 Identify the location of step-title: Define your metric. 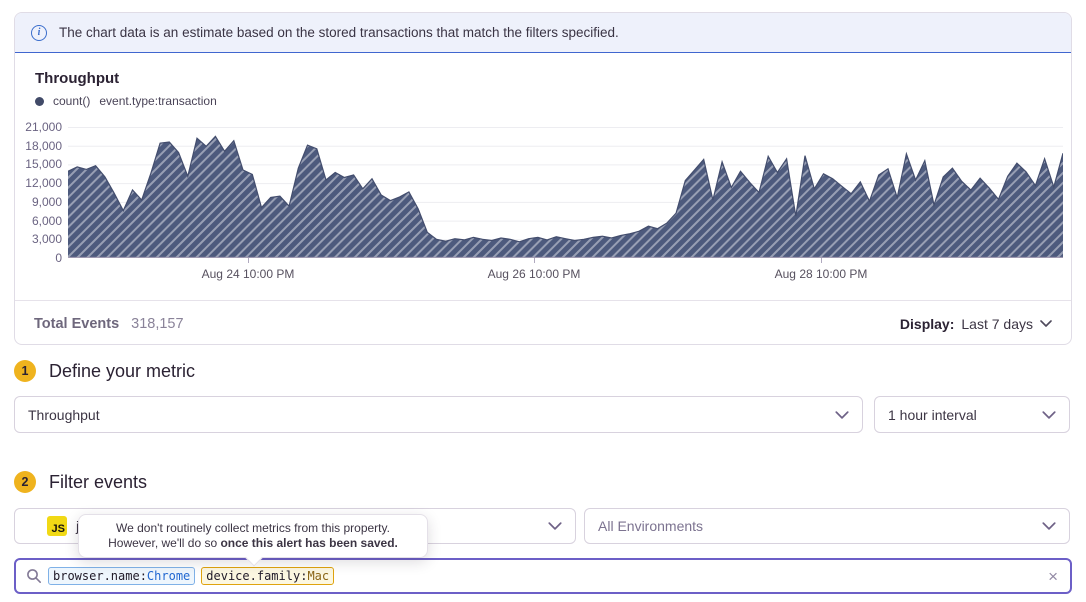
(122, 370).